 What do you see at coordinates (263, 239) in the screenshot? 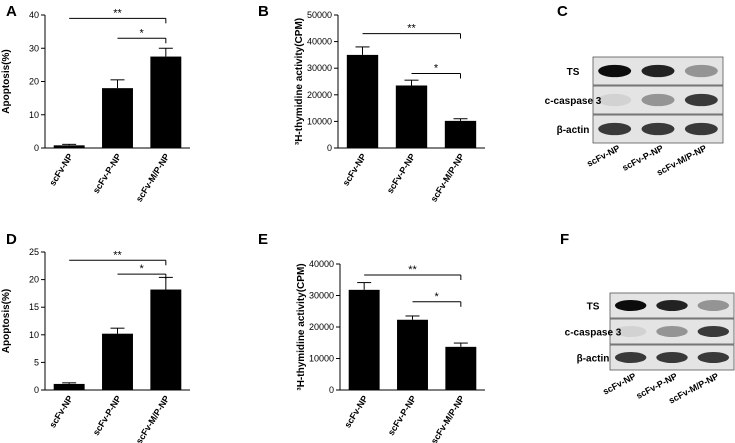
I see `panel-label: E` at bounding box center [263, 239].